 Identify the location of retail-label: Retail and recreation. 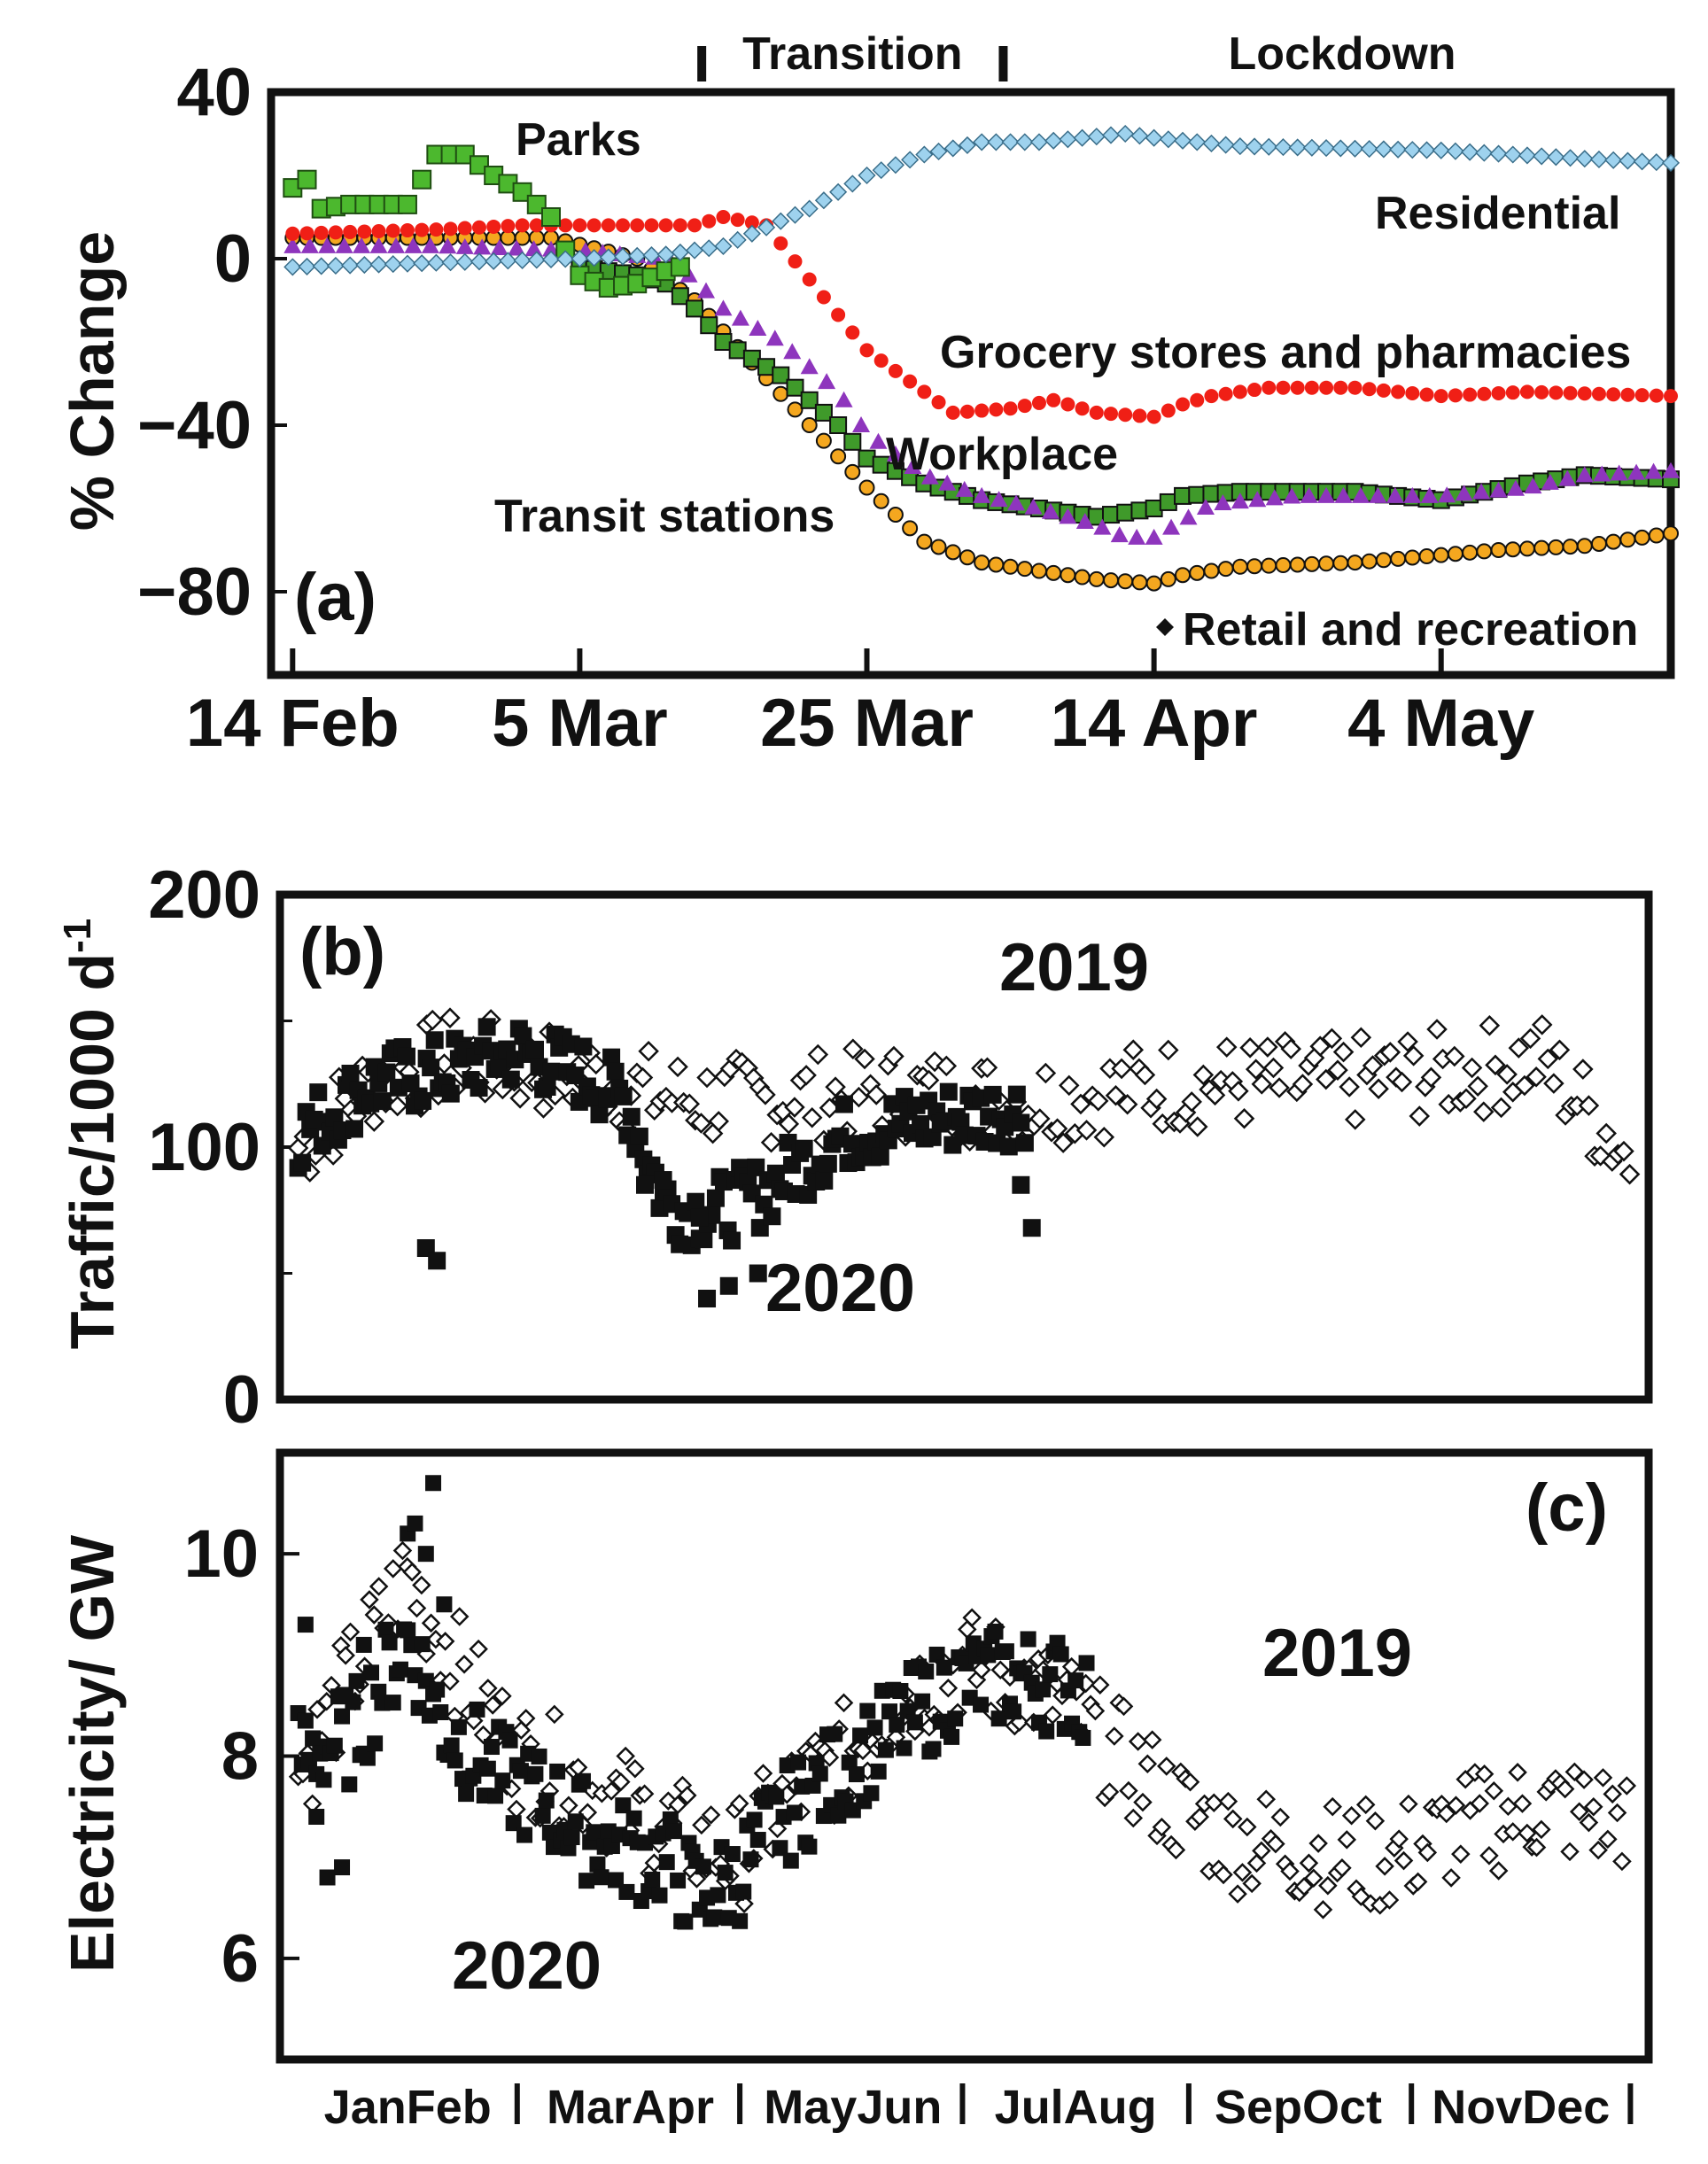
(1410, 629).